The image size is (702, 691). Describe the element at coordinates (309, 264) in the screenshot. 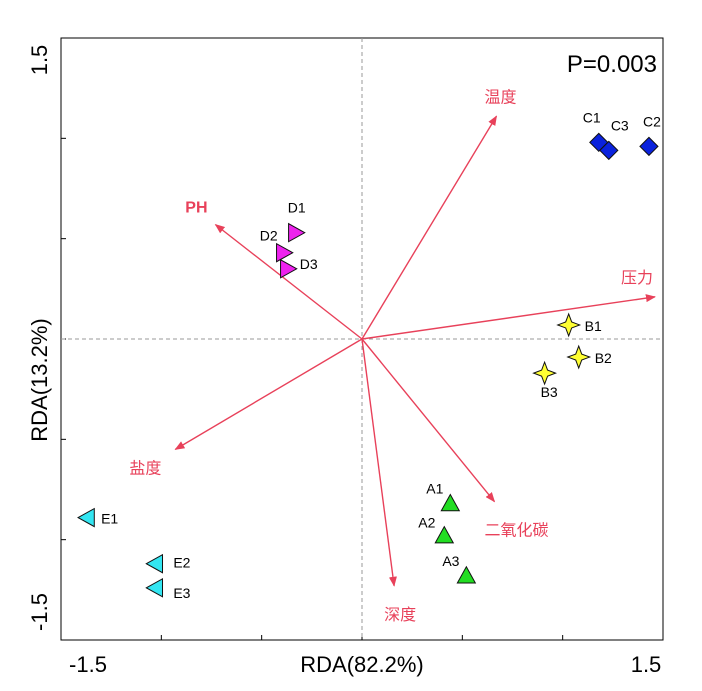

I see `sample-label: D3` at that location.